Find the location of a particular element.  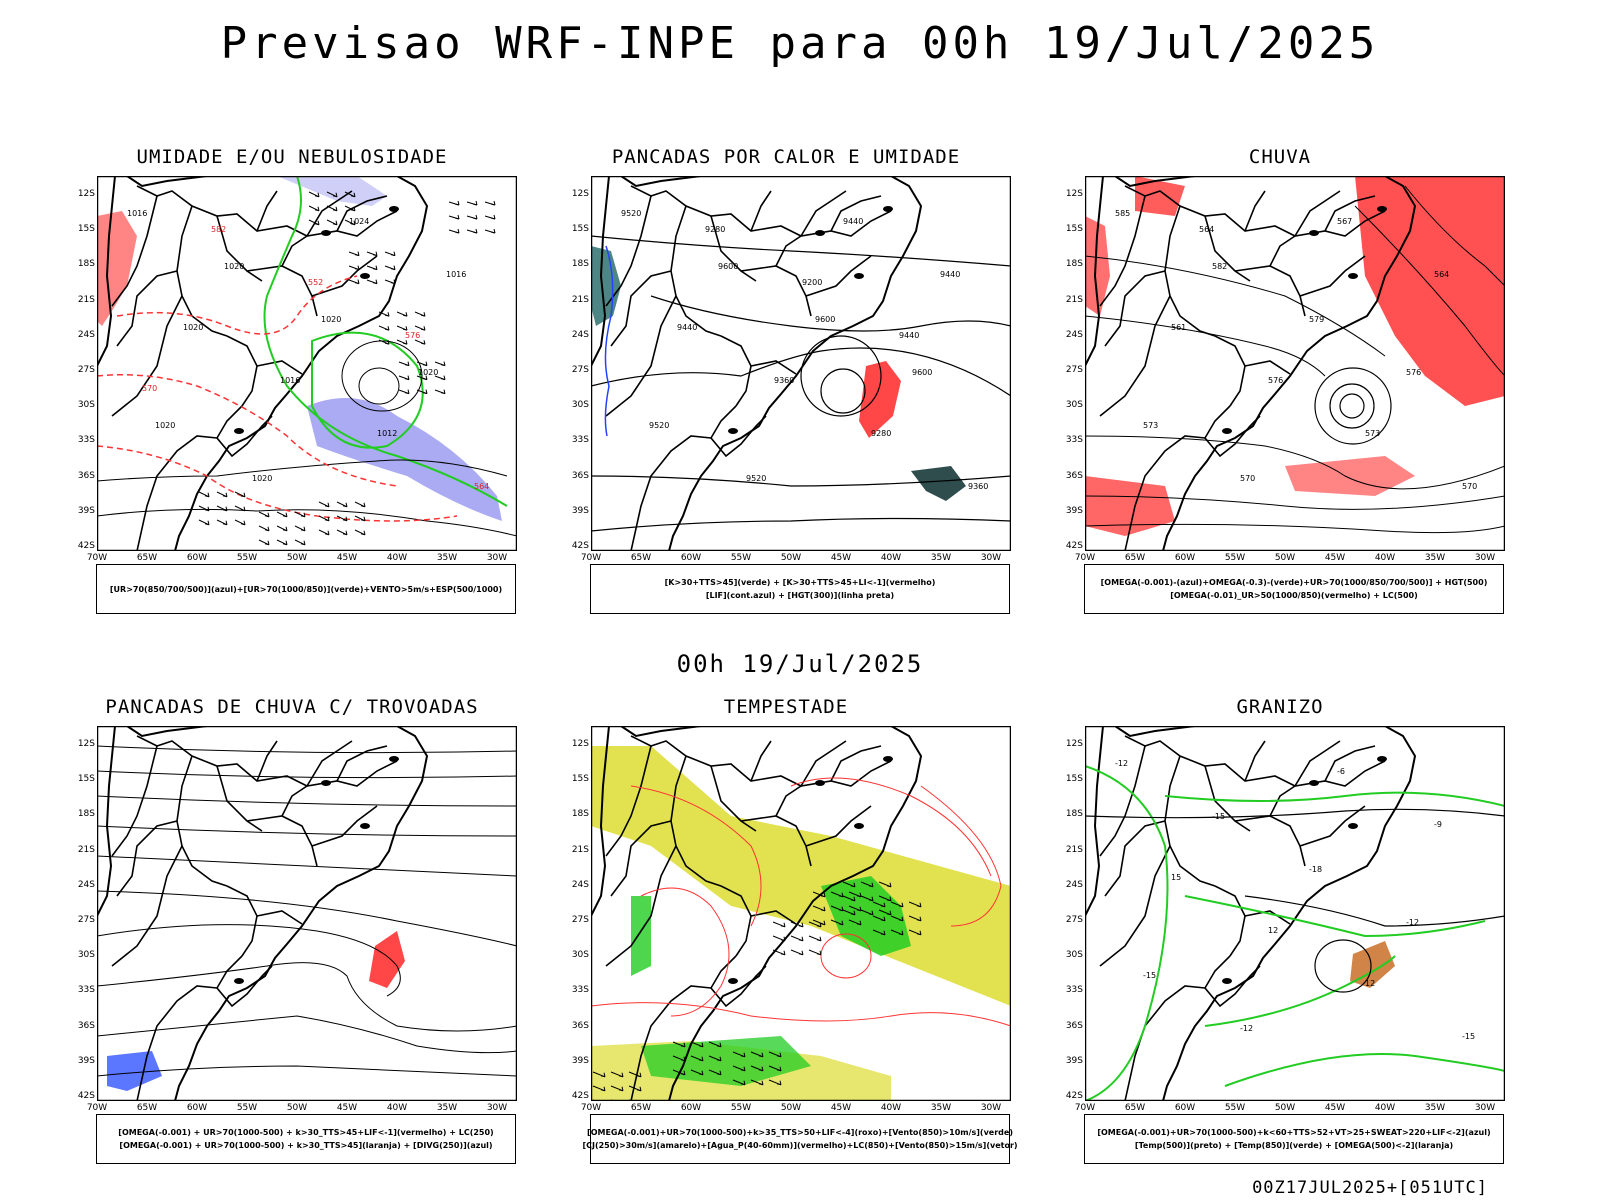

contour-value-label: 1016 is located at coordinates (137, 213).